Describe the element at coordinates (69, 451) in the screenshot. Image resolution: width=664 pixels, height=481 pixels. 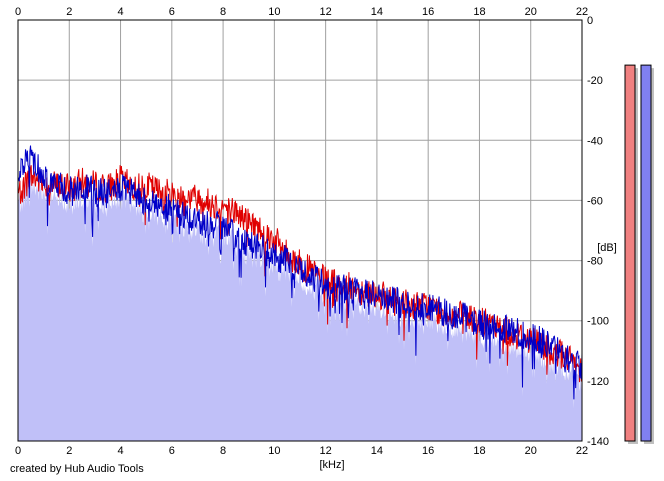
I see `x-tick-label-bottom: 2` at that location.